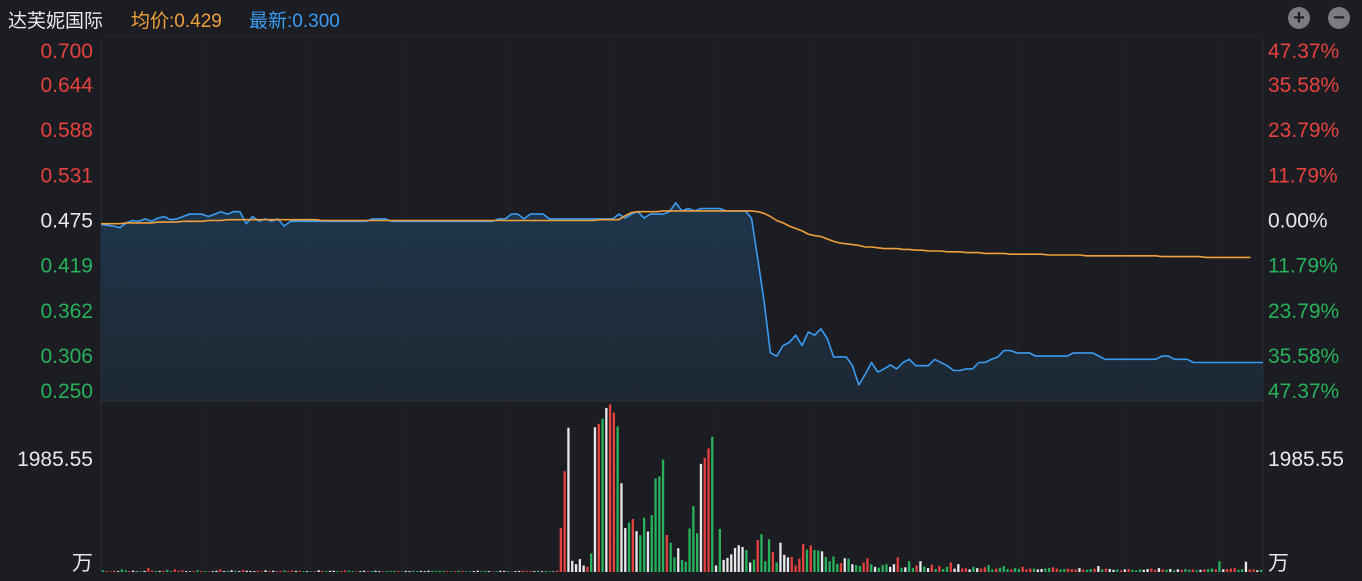 This screenshot has width=1362, height=581. I want to click on zoom-in-button: +, so click(1299, 18).